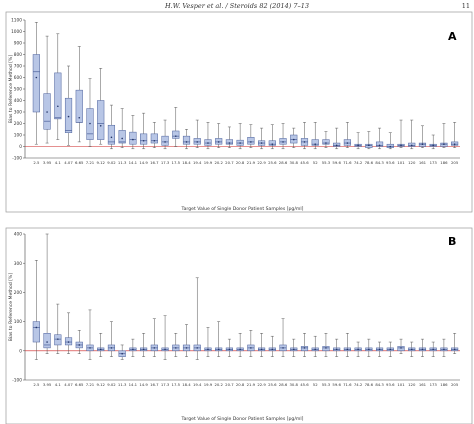  I want to click on panel-a-y-tick-label: 400, so click(18, 101).